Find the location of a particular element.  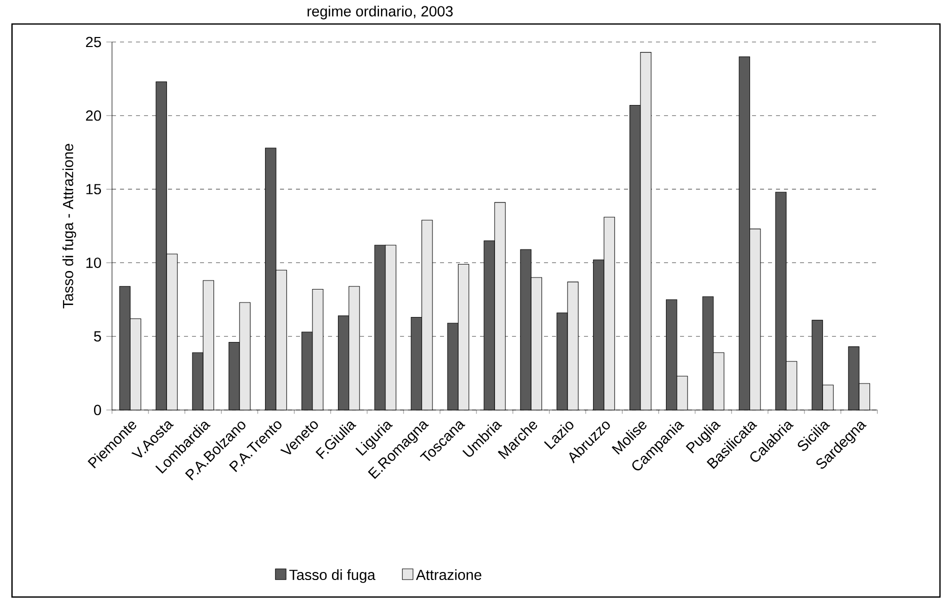

y-tick-label: 5 is located at coordinates (97, 336).